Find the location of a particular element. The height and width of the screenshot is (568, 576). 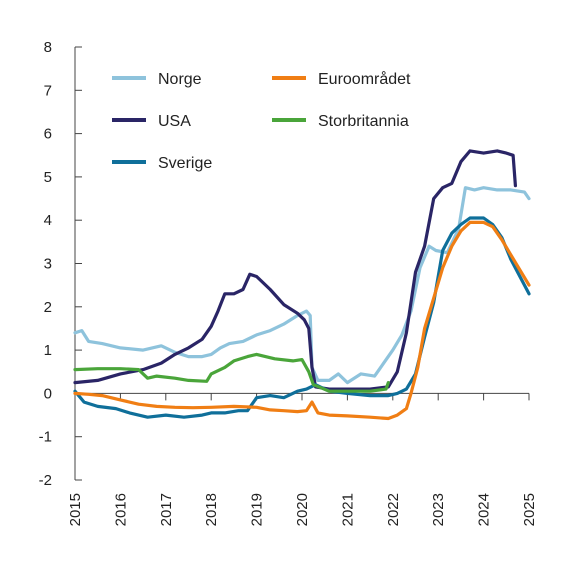

legend: Norge USA Sverige Euroområdet Storbritannia is located at coordinates (261, 121).